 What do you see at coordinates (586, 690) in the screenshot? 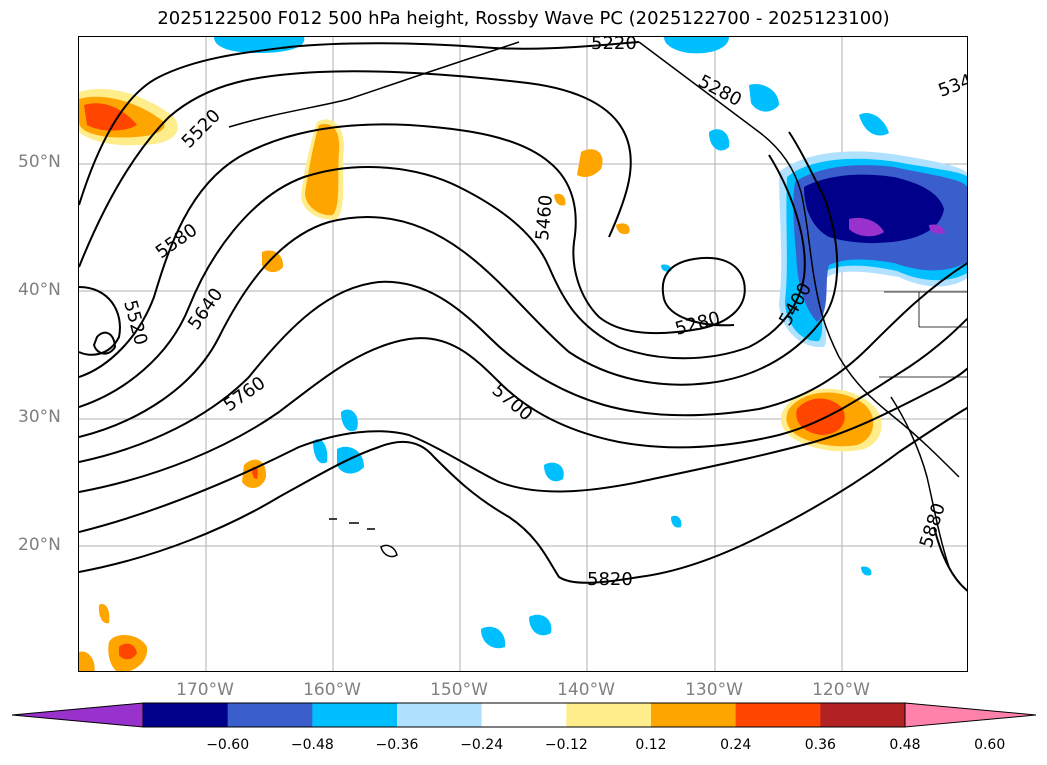
I see `lon-label-140w: 140°W` at bounding box center [586, 690].